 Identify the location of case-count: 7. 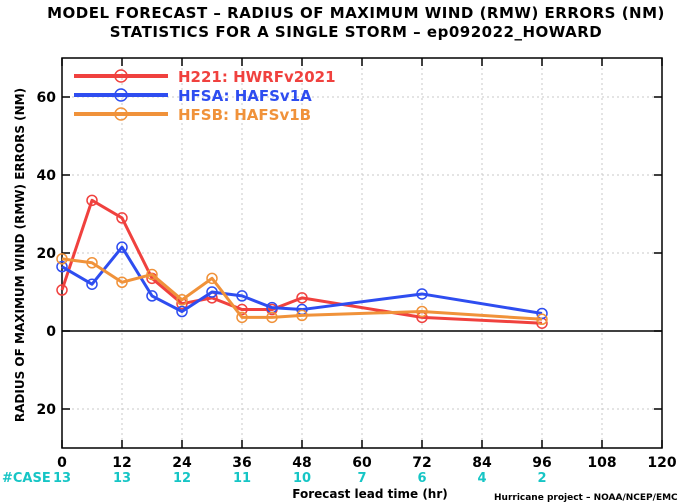
(361, 478).